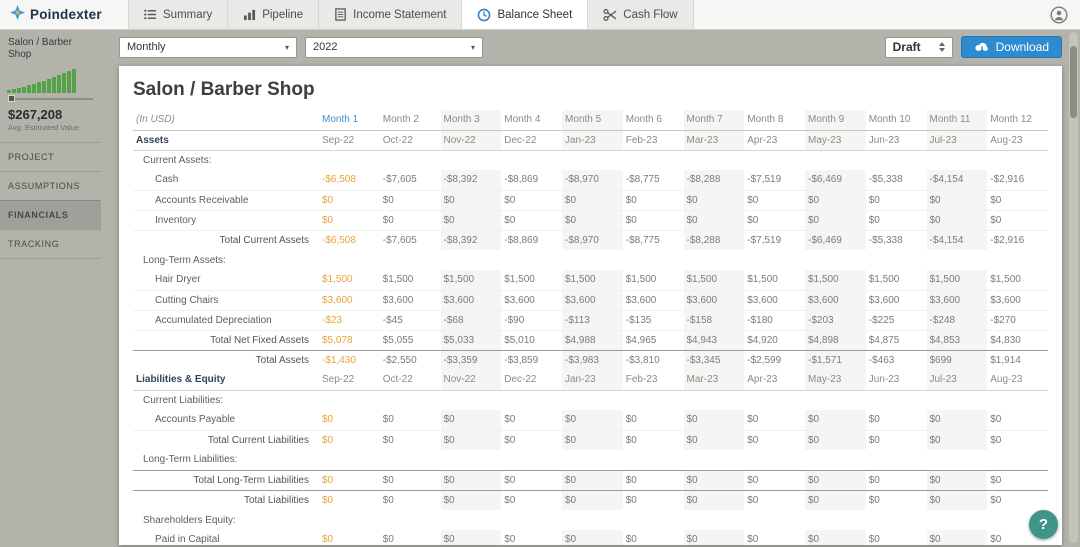 The height and width of the screenshot is (547, 1080). What do you see at coordinates (410, 120) in the screenshot?
I see `month-header-2: Month 2` at bounding box center [410, 120].